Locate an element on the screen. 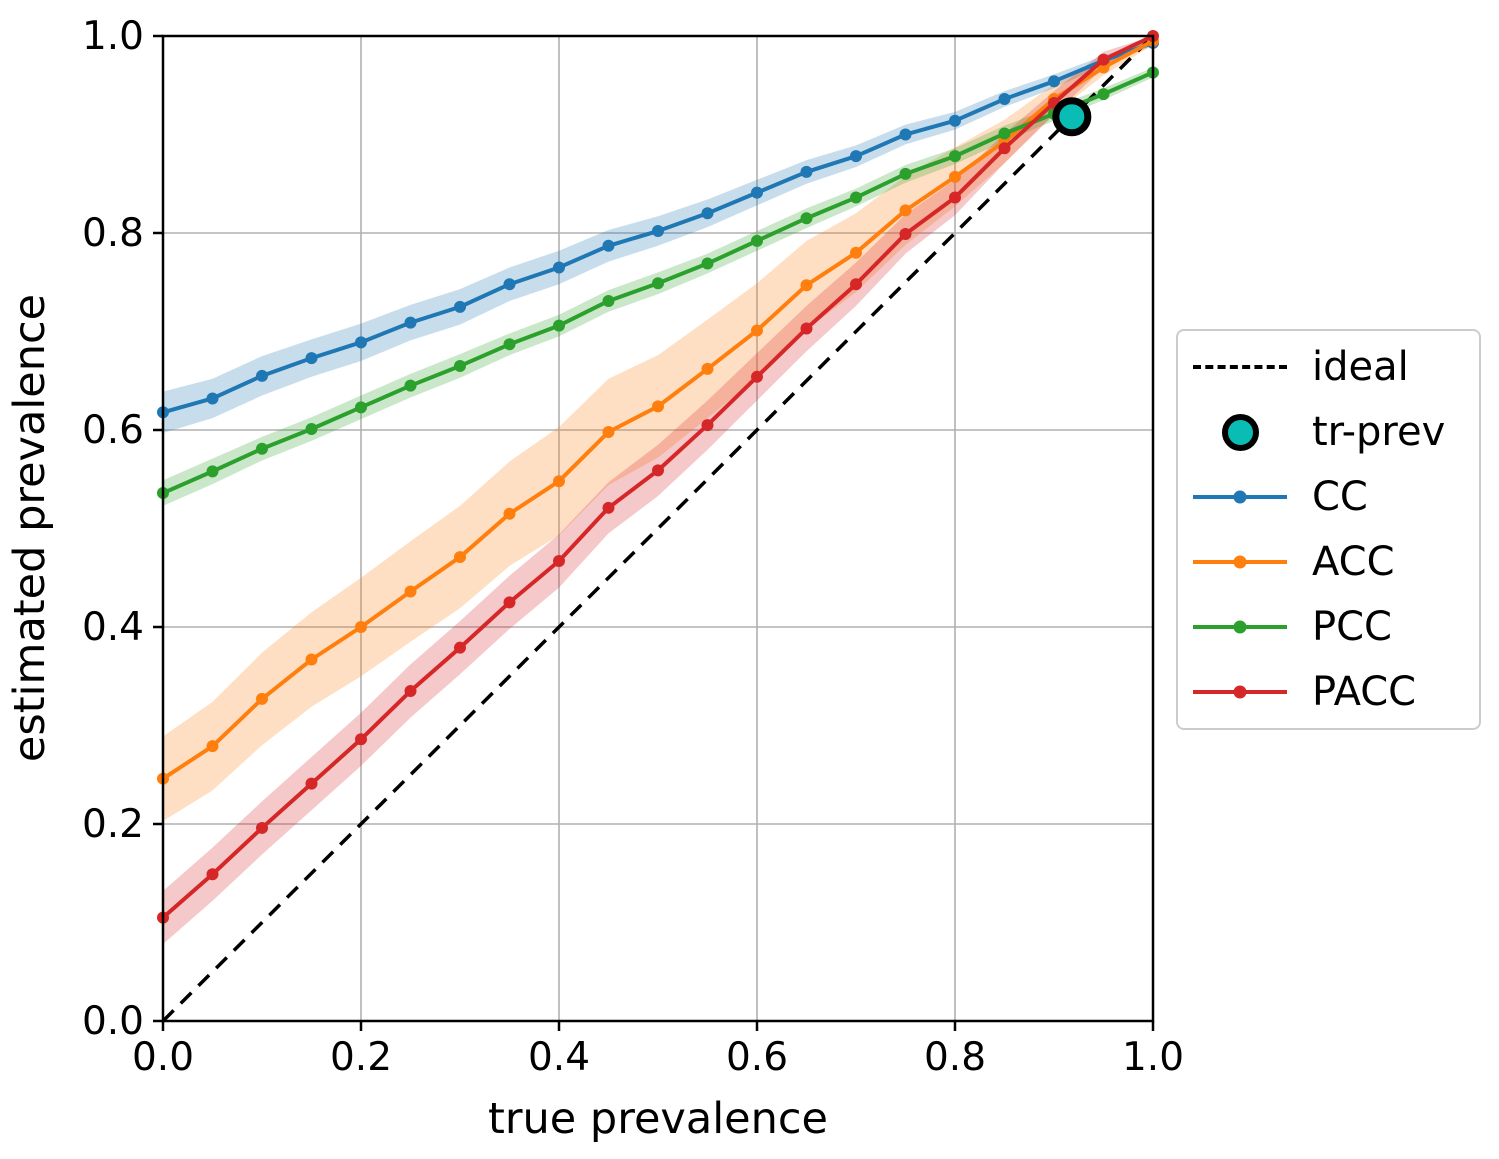 This screenshot has width=1499, height=1159. dashed-line-icon is located at coordinates (1240, 367).